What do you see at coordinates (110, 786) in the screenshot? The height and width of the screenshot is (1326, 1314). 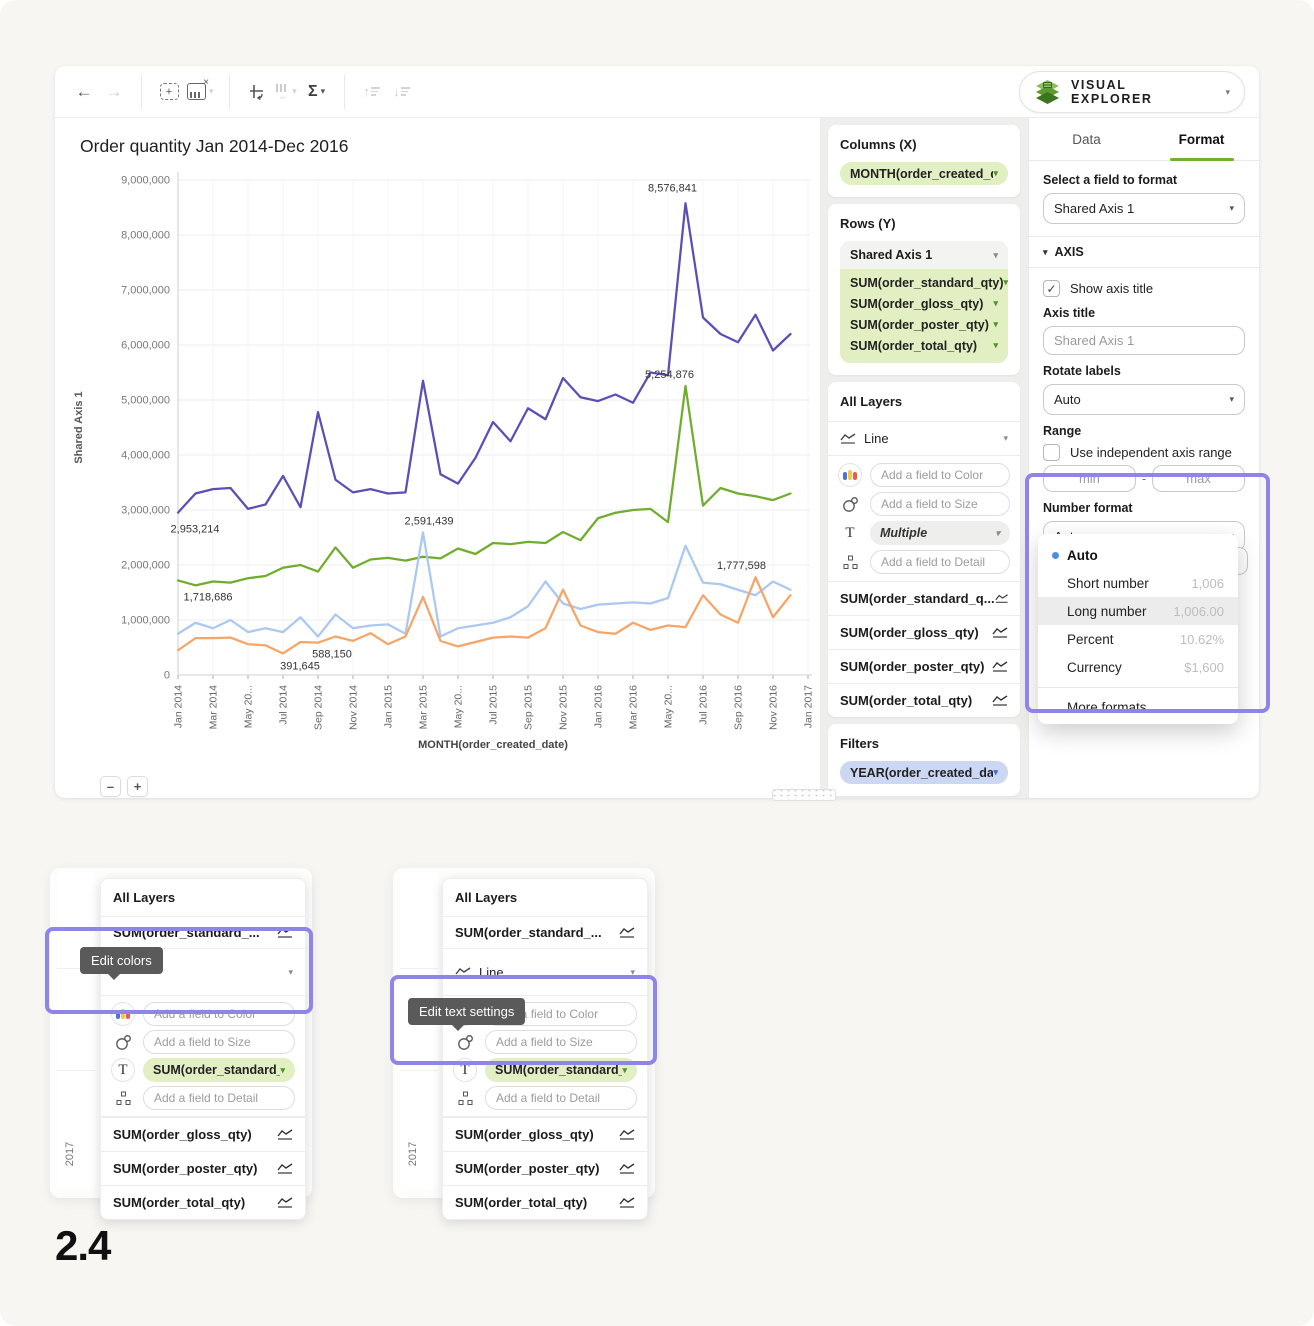 I see `zoom-out-button: –` at bounding box center [110, 786].